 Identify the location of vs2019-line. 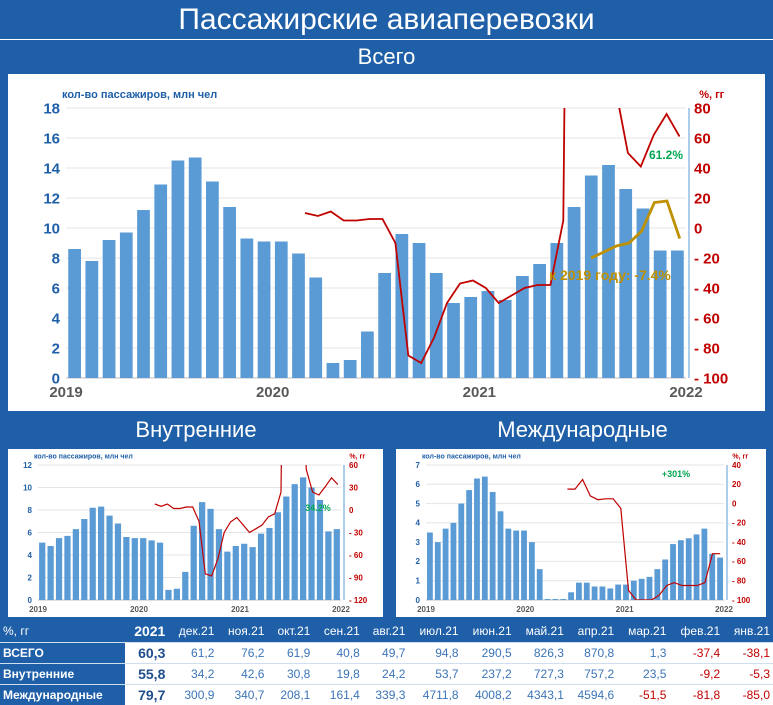
(636, 229).